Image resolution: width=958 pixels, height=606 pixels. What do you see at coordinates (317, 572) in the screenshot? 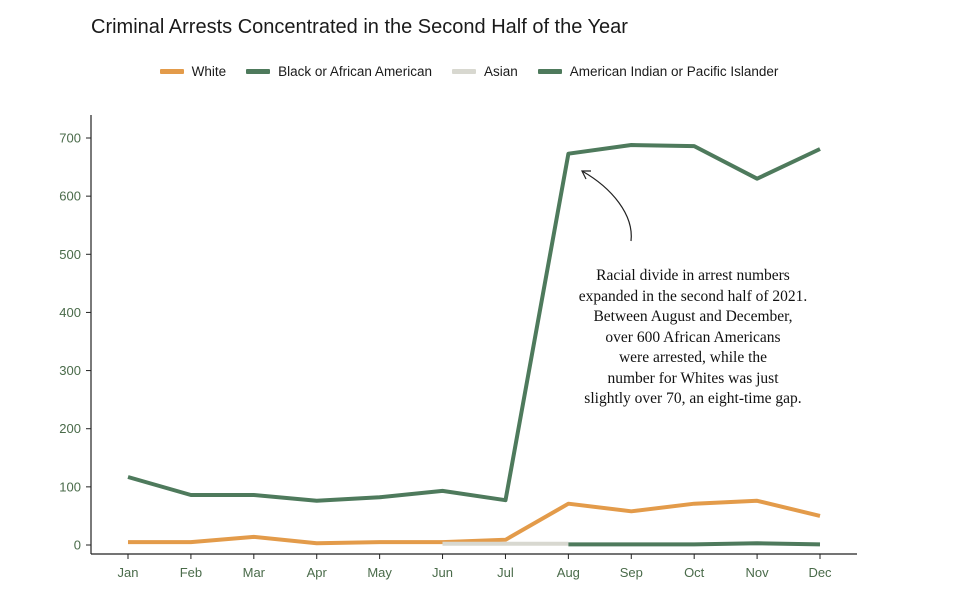
I see `x-tick-label: Apr` at bounding box center [317, 572].